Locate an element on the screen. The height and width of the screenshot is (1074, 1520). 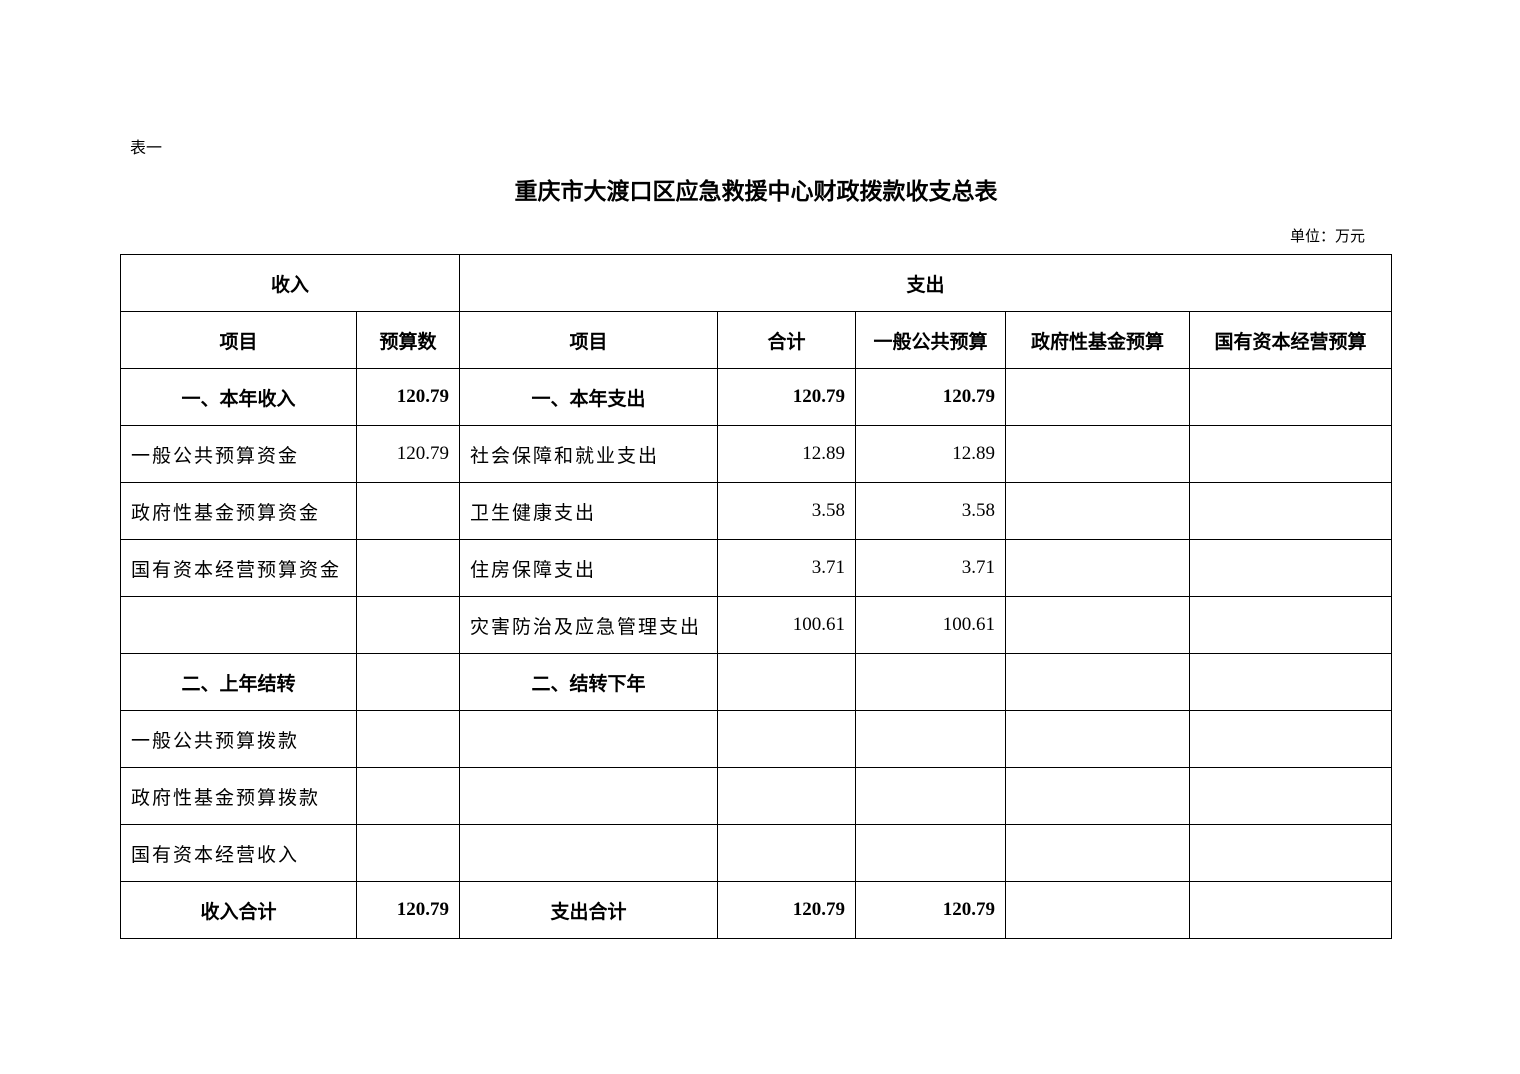
unit-note: 单位：万元 is located at coordinates (1328, 236).